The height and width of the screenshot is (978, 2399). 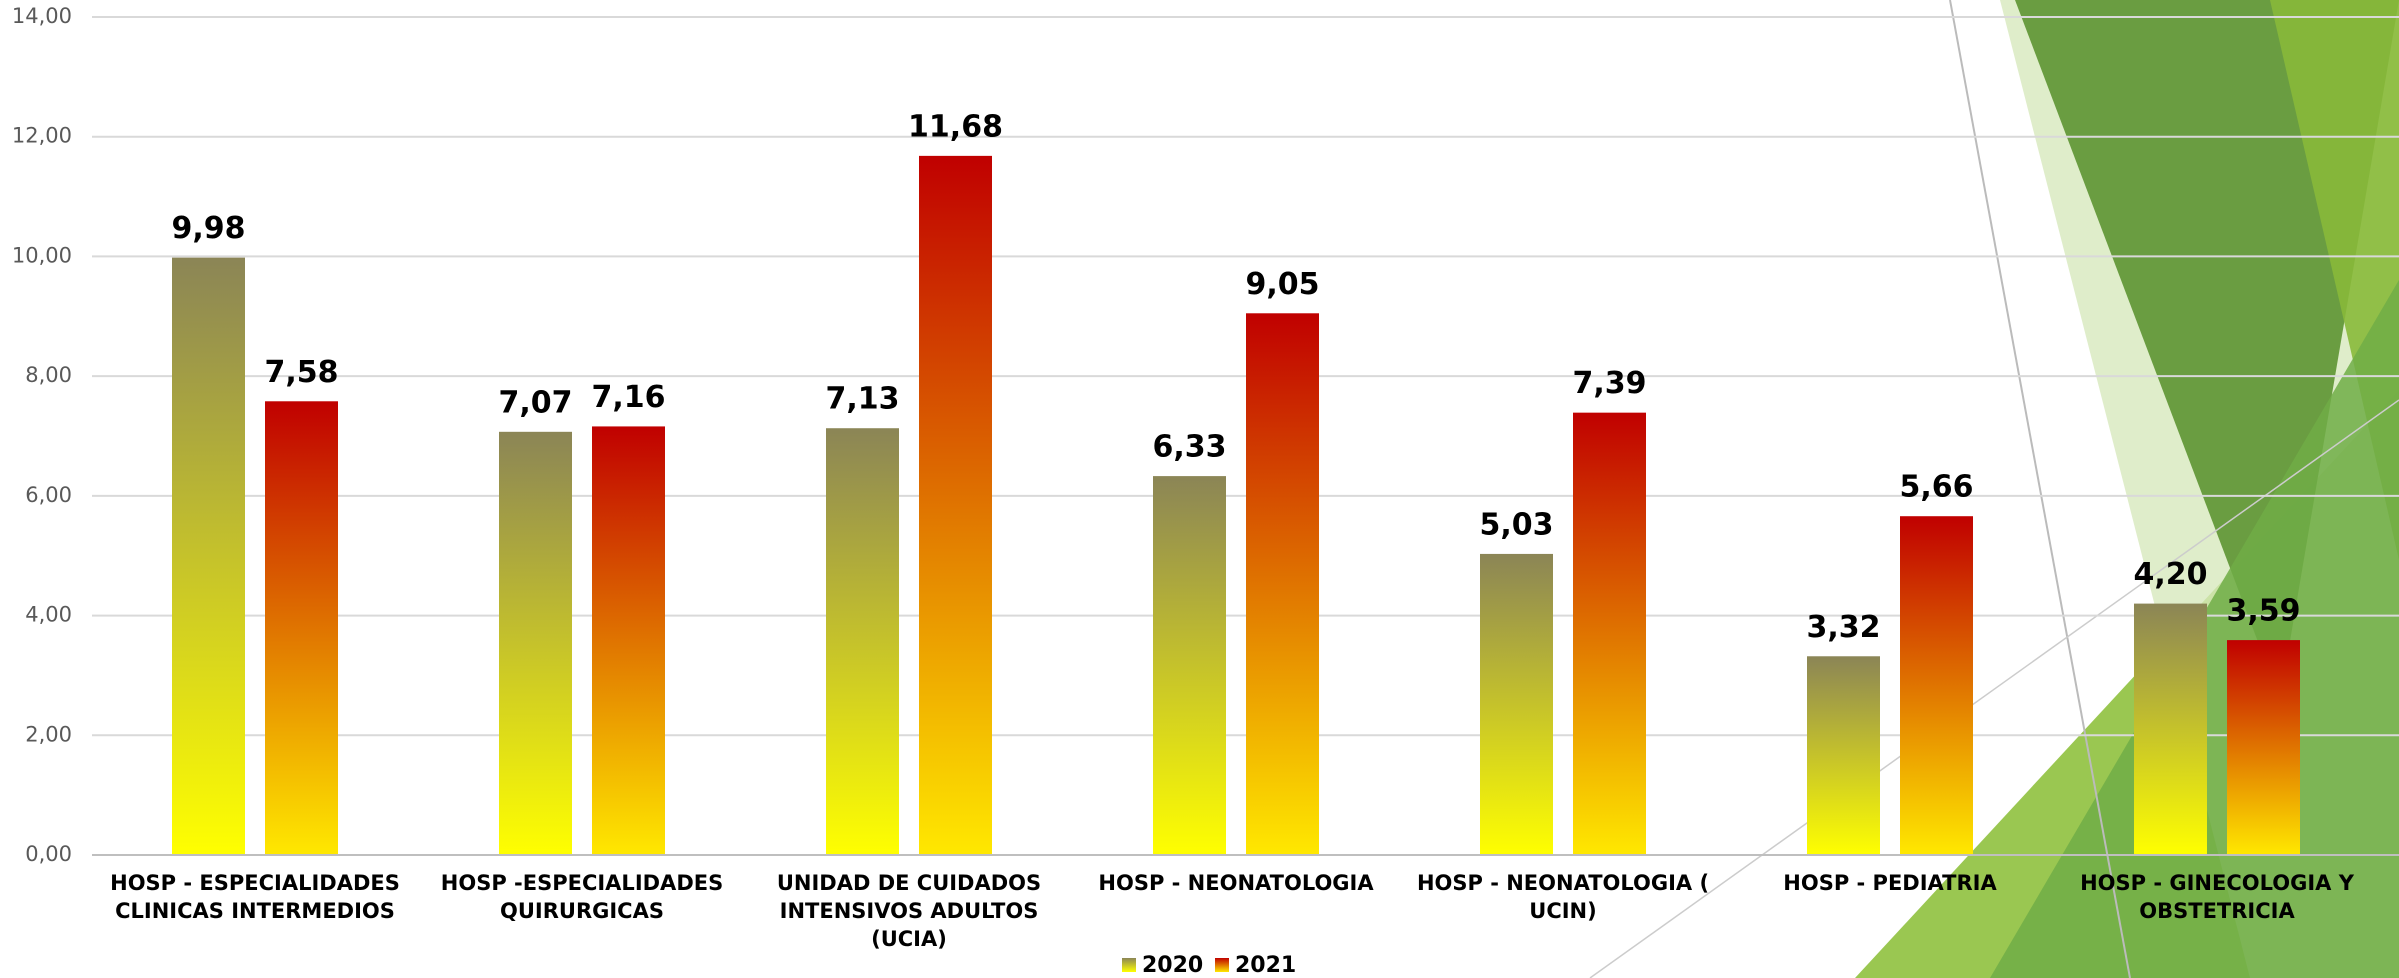 What do you see at coordinates (955, 126) in the screenshot?
I see `value-label: 11,68` at bounding box center [955, 126].